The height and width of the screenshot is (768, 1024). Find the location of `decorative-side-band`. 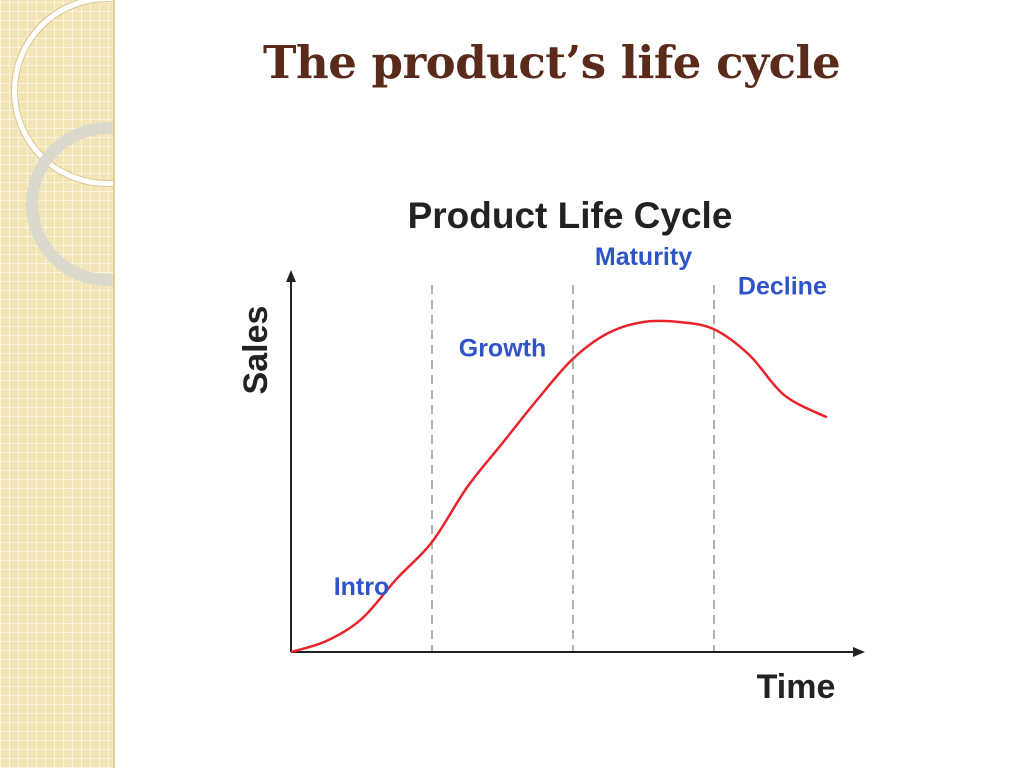

decorative-side-band is located at coordinates (57, 384).